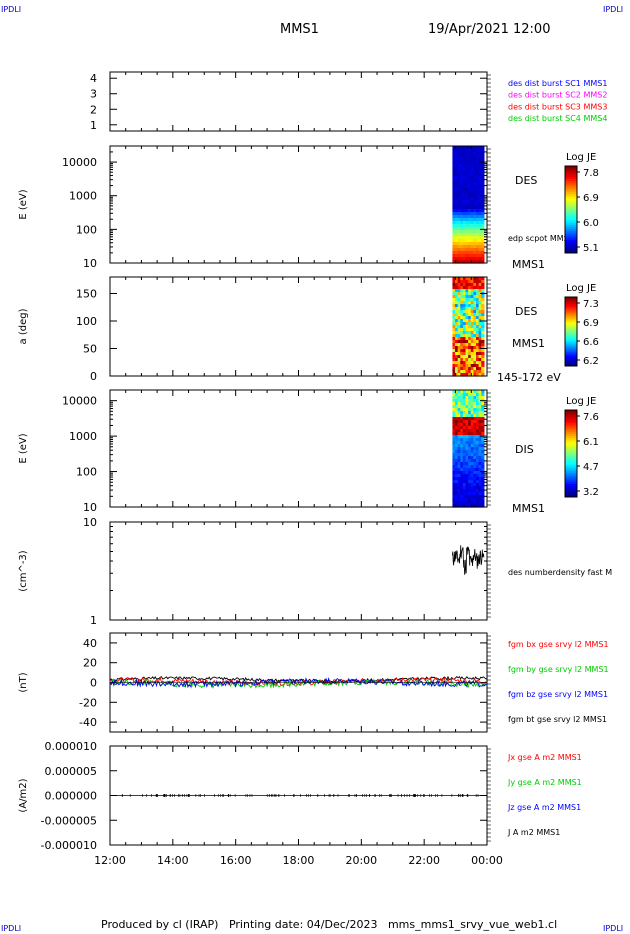  Describe the element at coordinates (557, 118) in the screenshot. I see `legend-entry: des dist burst SC4 MMS4` at that location.